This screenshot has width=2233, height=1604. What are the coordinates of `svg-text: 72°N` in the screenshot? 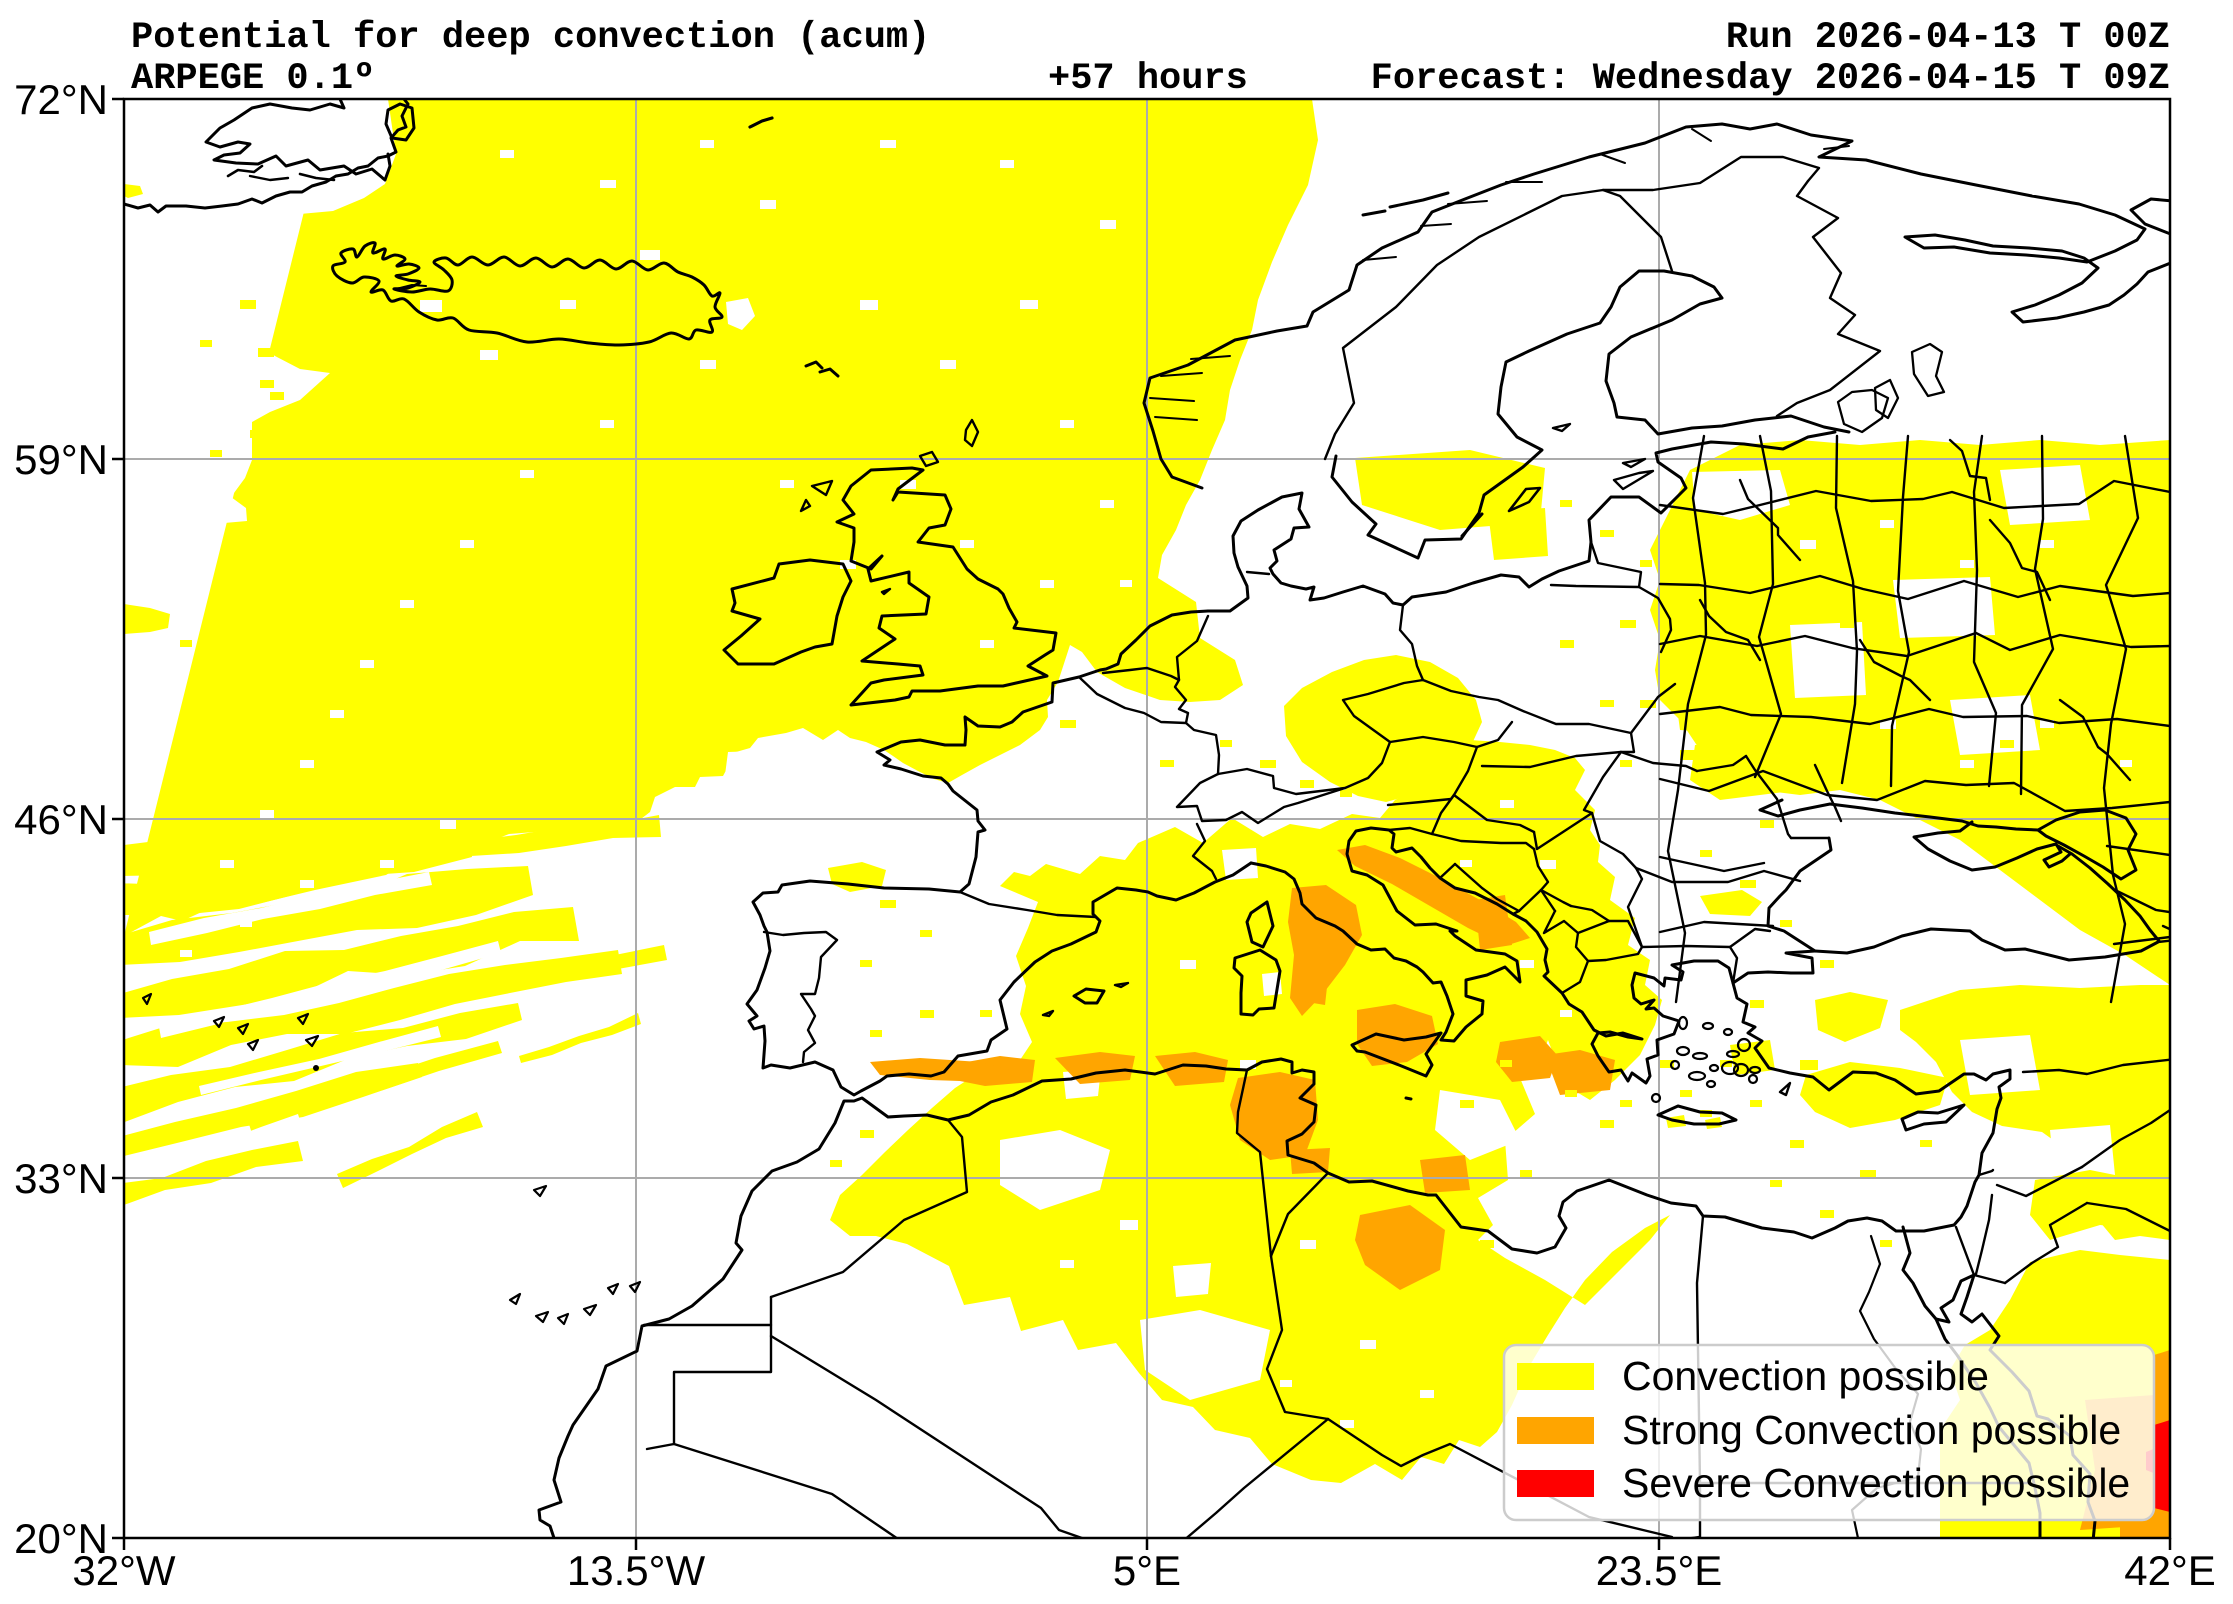 It's located at (61, 99).